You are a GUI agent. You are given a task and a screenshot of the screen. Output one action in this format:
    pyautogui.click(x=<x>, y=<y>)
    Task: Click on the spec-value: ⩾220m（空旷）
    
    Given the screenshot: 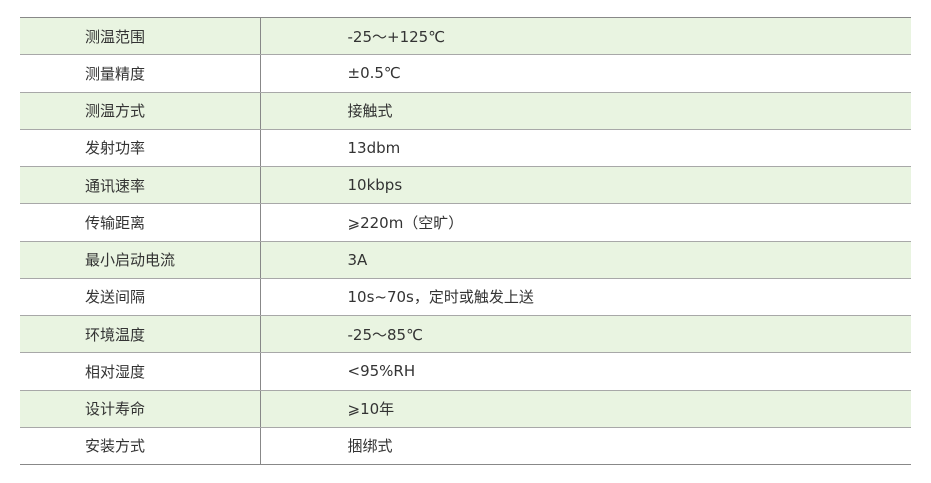 What is the action you would take?
    pyautogui.click(x=585, y=222)
    